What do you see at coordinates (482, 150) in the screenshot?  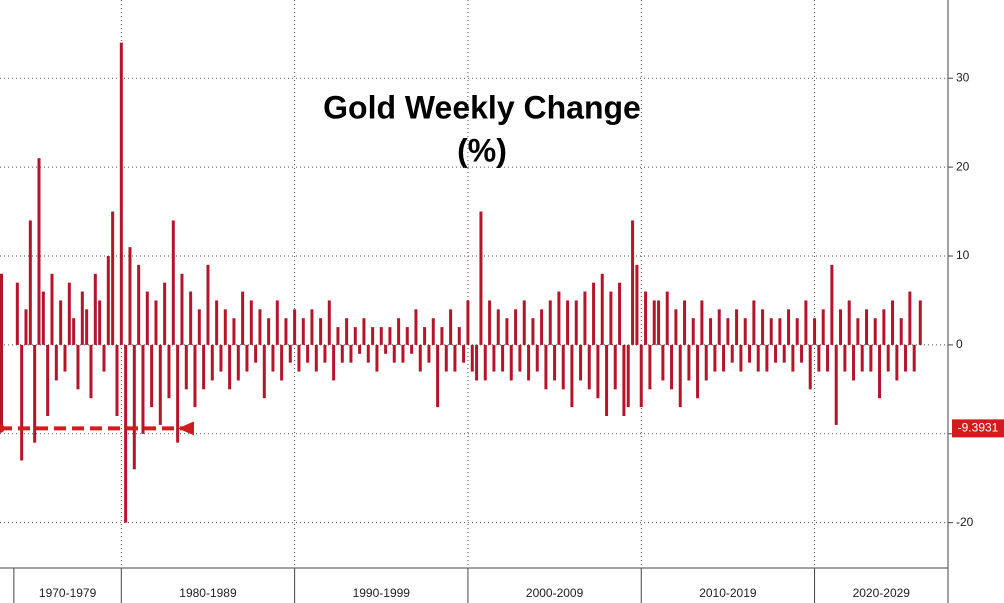 I see `chart-subtitle: (%)` at bounding box center [482, 150].